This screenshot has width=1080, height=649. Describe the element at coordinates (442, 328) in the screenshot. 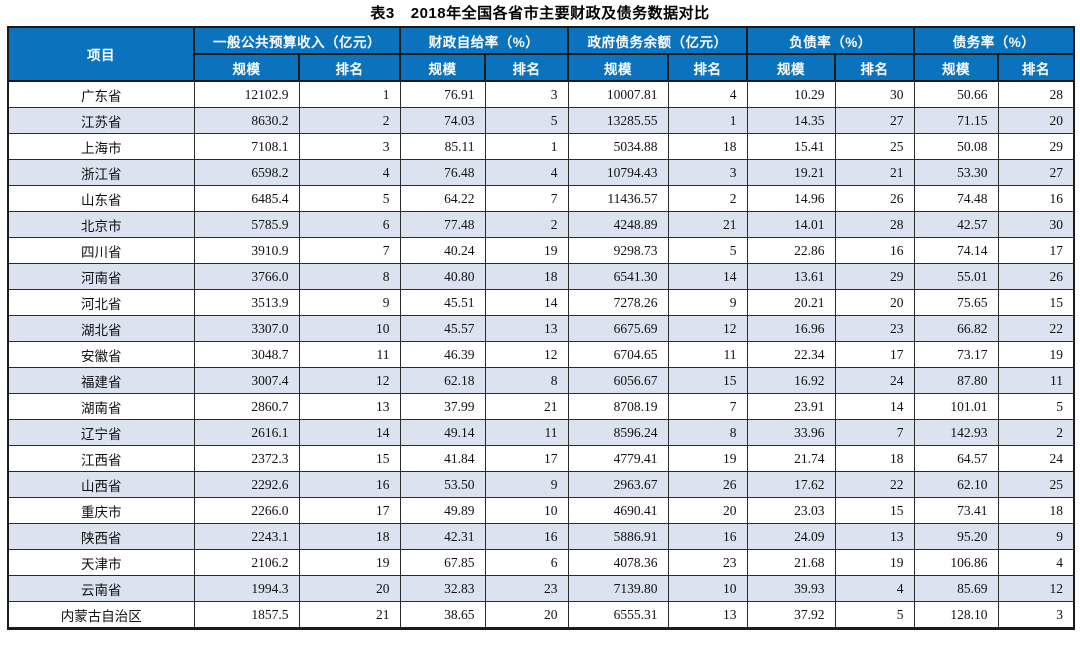

I see `scale-value-cell: 45.57` at that location.